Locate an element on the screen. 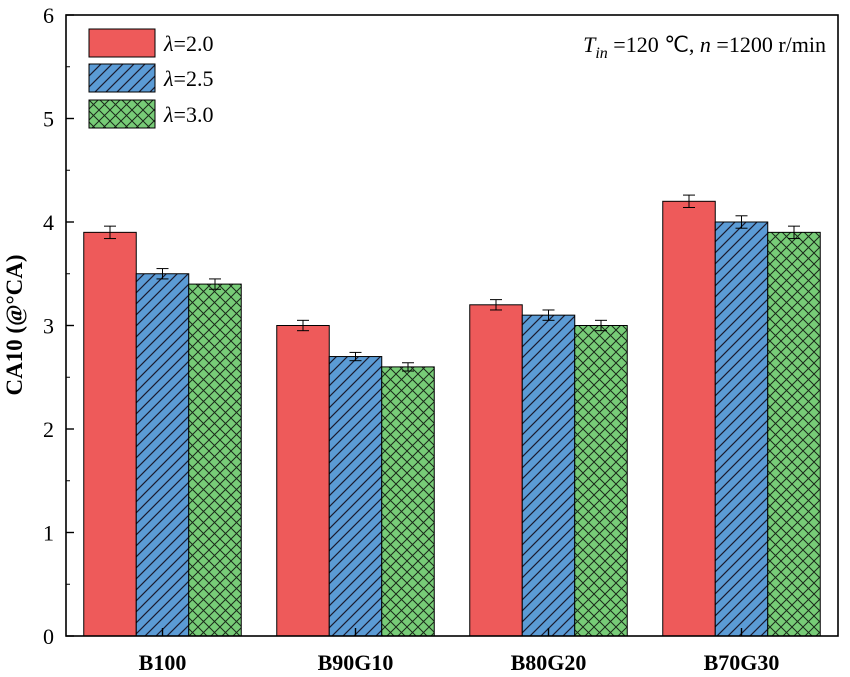  x-tick-label: B70G30 is located at coordinates (742, 662).